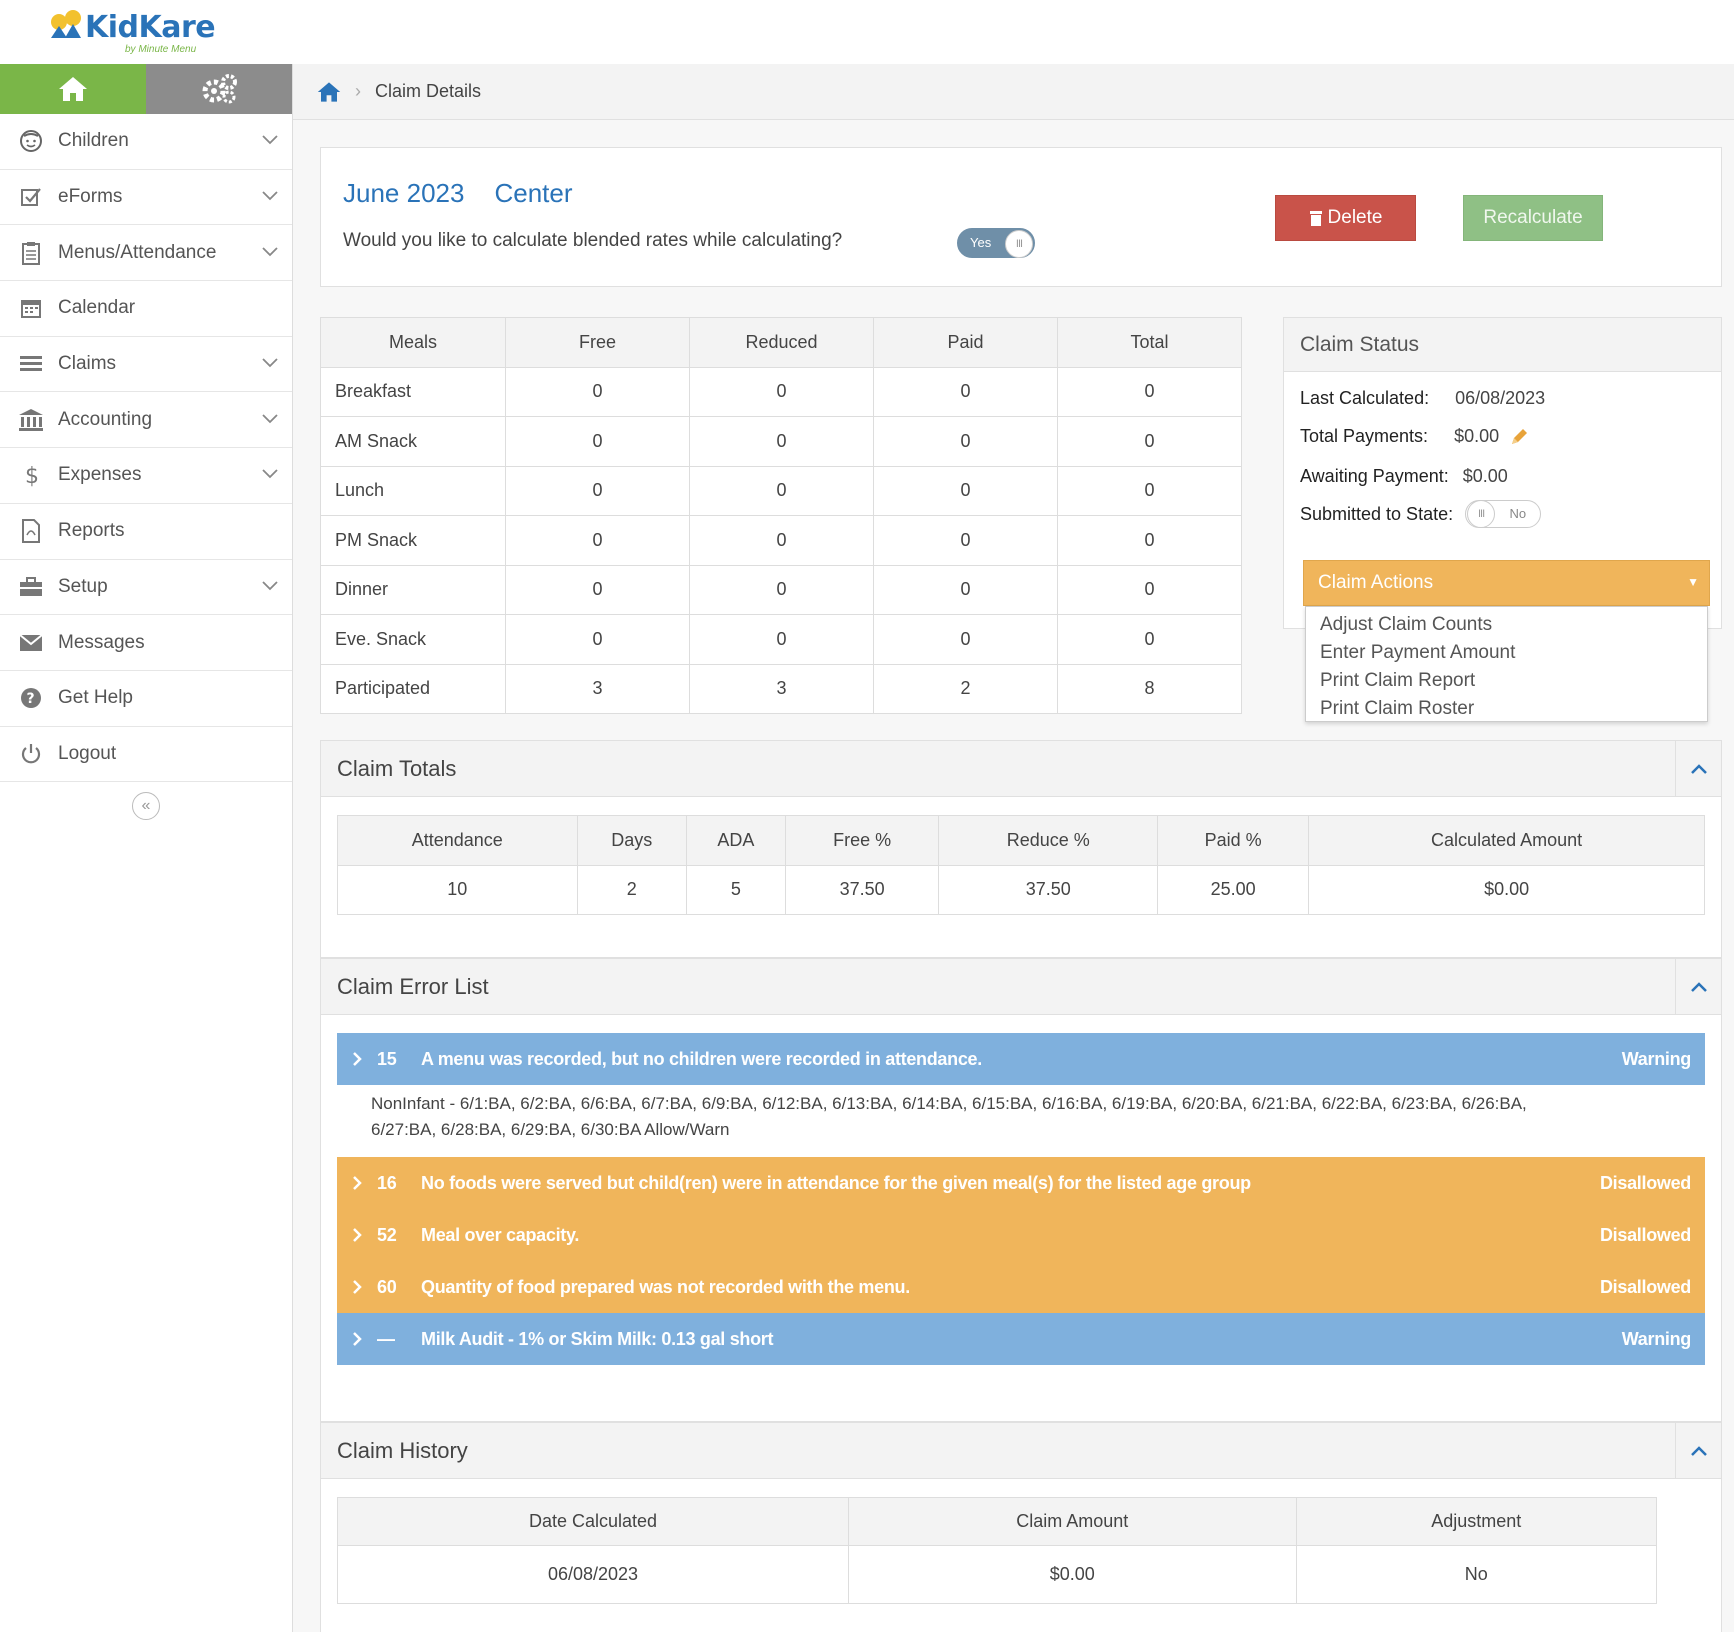  What do you see at coordinates (146, 309) in the screenshot?
I see `sidebar-item-calendar: Calendar` at bounding box center [146, 309].